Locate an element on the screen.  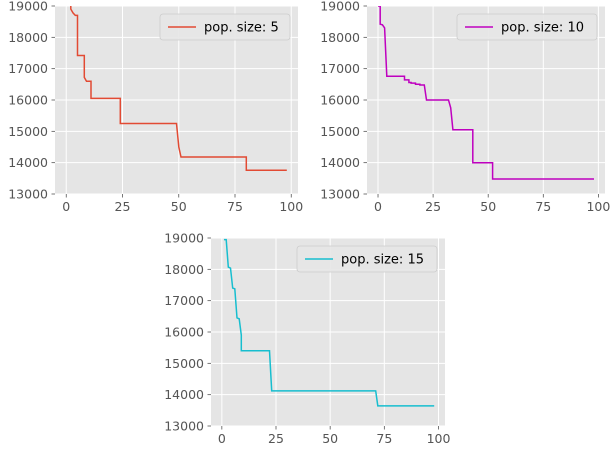
legend: pop. size: 15 is located at coordinates (367, 259).